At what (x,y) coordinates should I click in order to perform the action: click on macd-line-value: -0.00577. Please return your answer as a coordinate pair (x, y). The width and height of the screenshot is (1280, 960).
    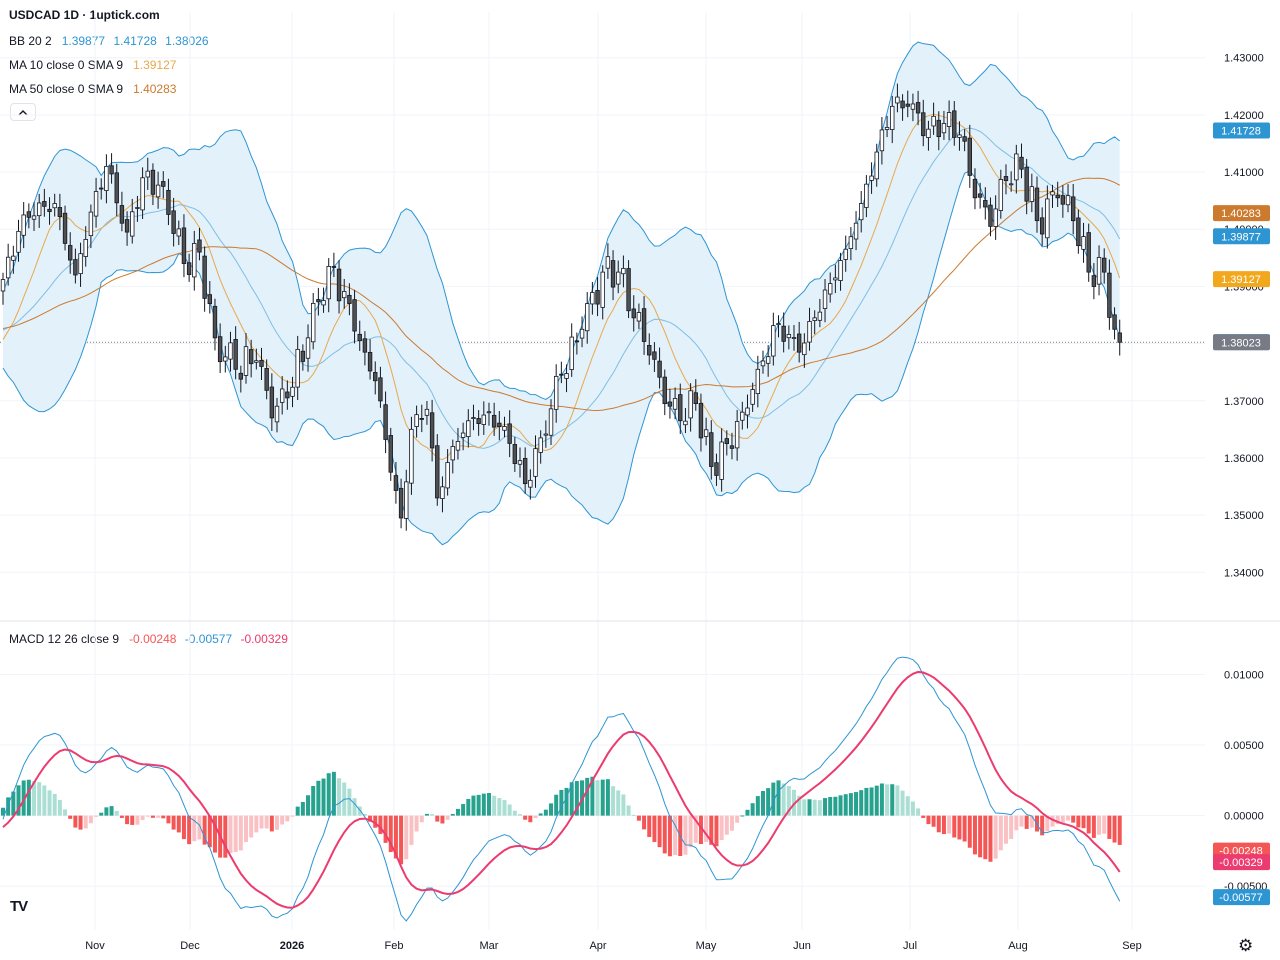
    Looking at the image, I should click on (208, 639).